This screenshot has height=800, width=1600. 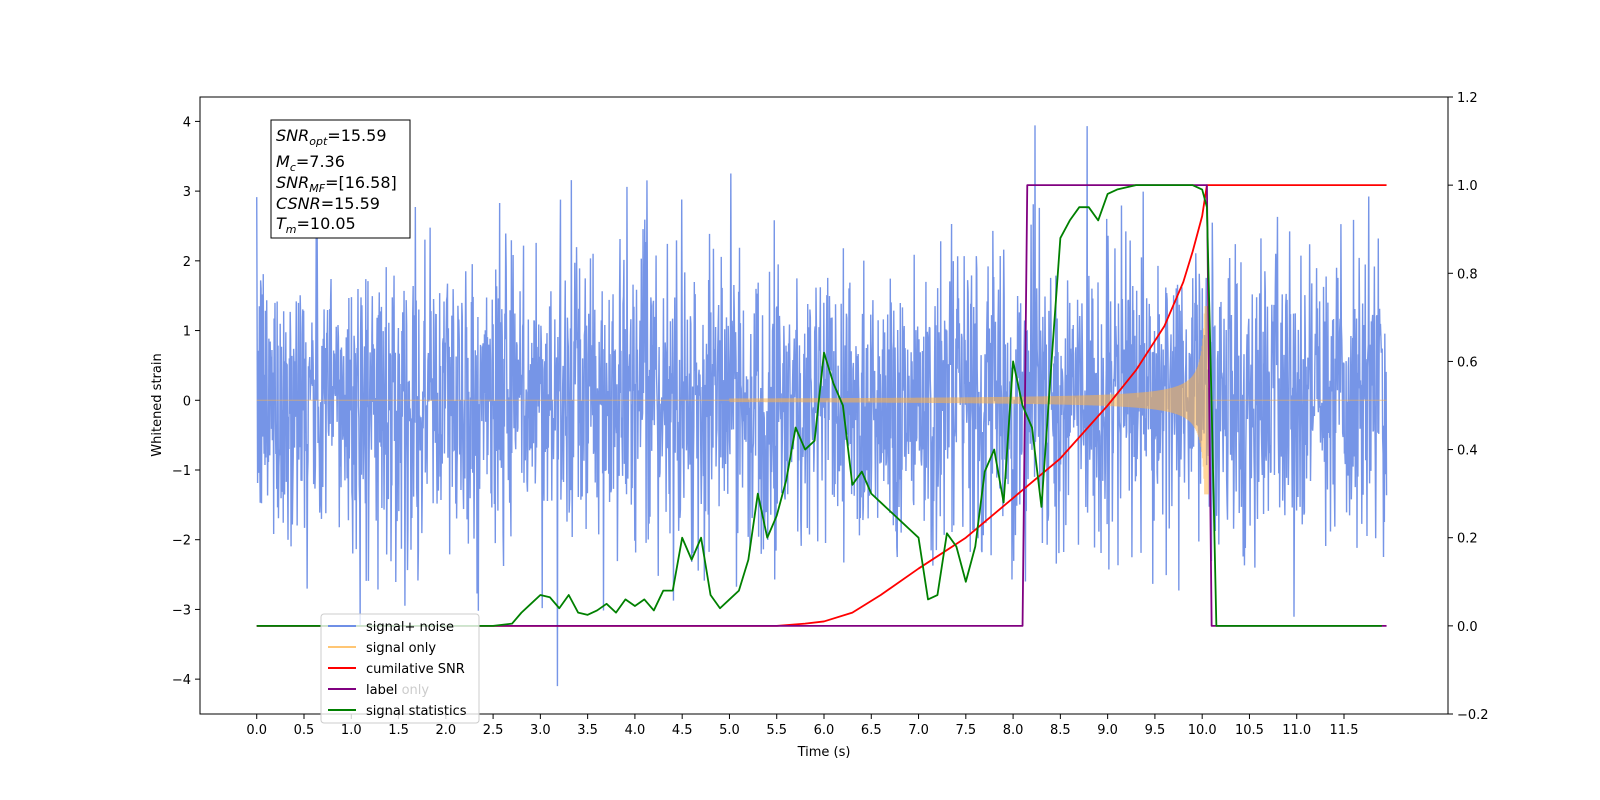 I want to click on y-tick-label: 0, so click(x=187, y=401).